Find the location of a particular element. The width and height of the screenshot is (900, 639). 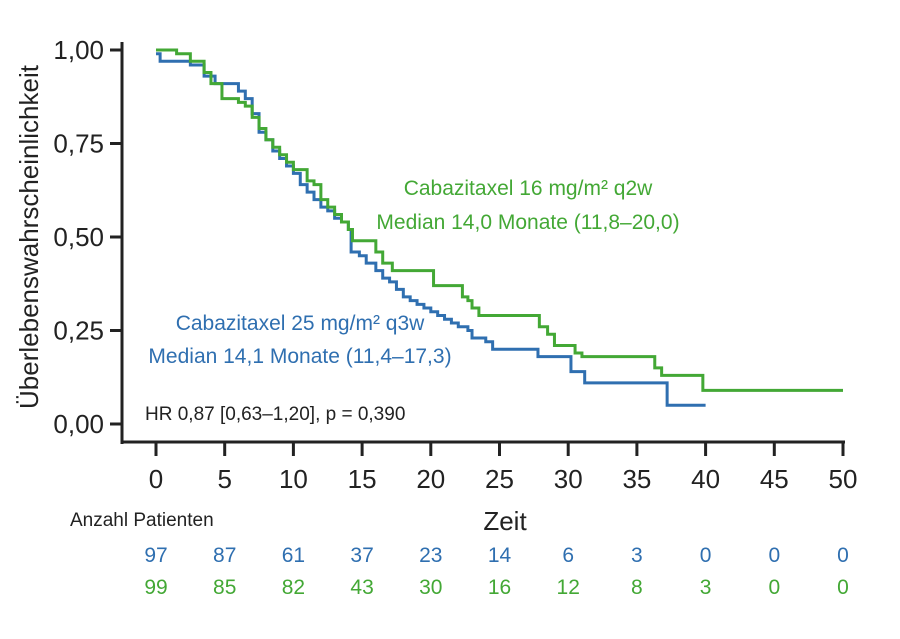

hr-annotation: HR 0,87 [0,63–1,20], p = 0,390 is located at coordinates (275, 414).